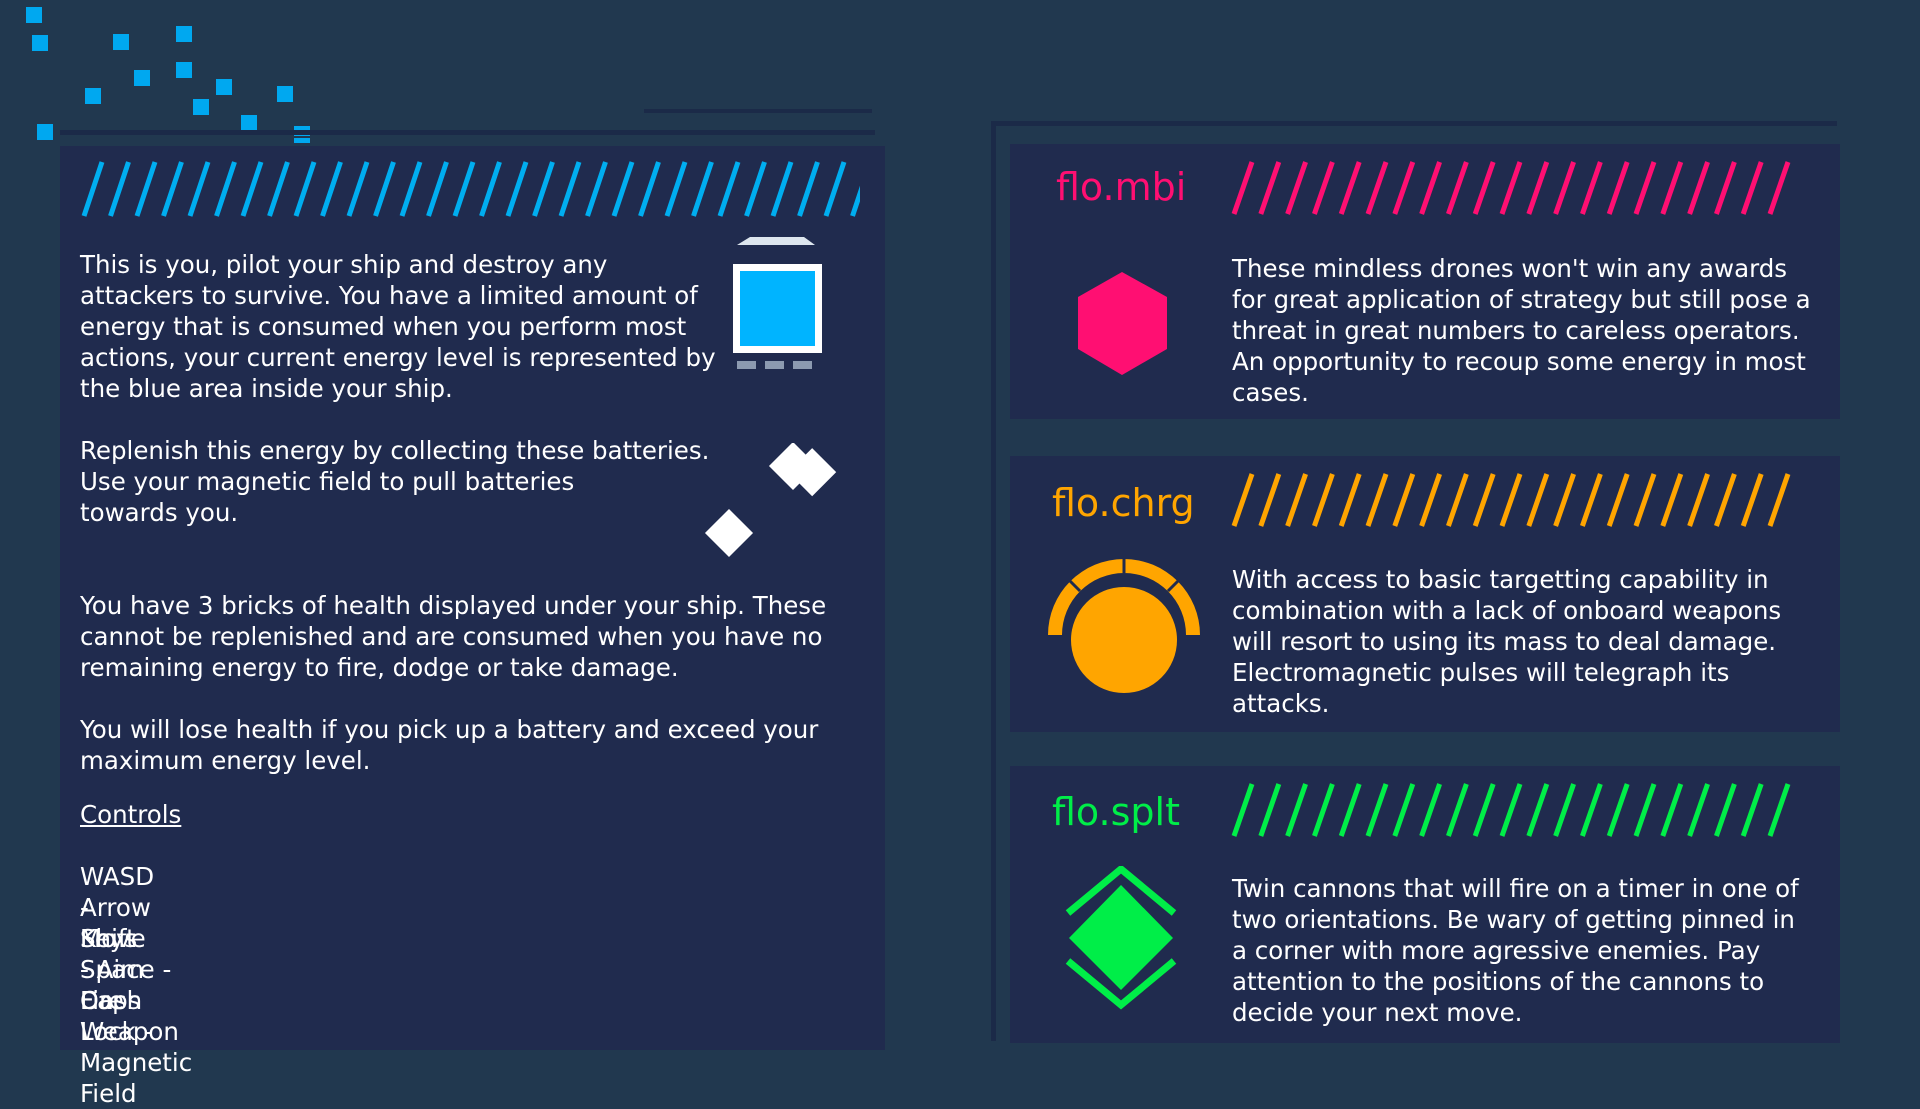 The width and height of the screenshot is (1920, 1109). I want to click on header-stripes, so click(470, 189).